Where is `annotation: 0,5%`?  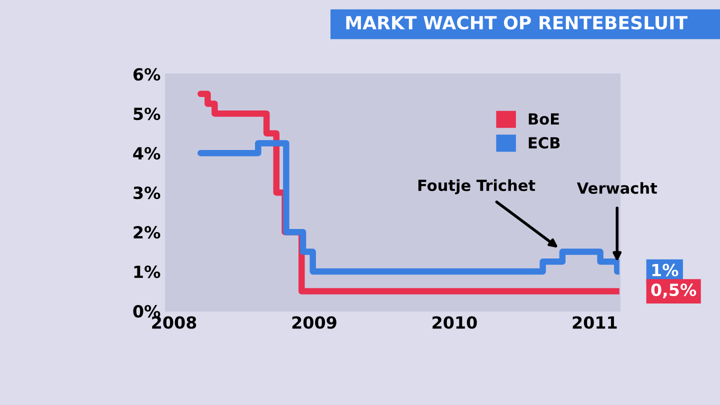 annotation: 0,5% is located at coordinates (673, 291).